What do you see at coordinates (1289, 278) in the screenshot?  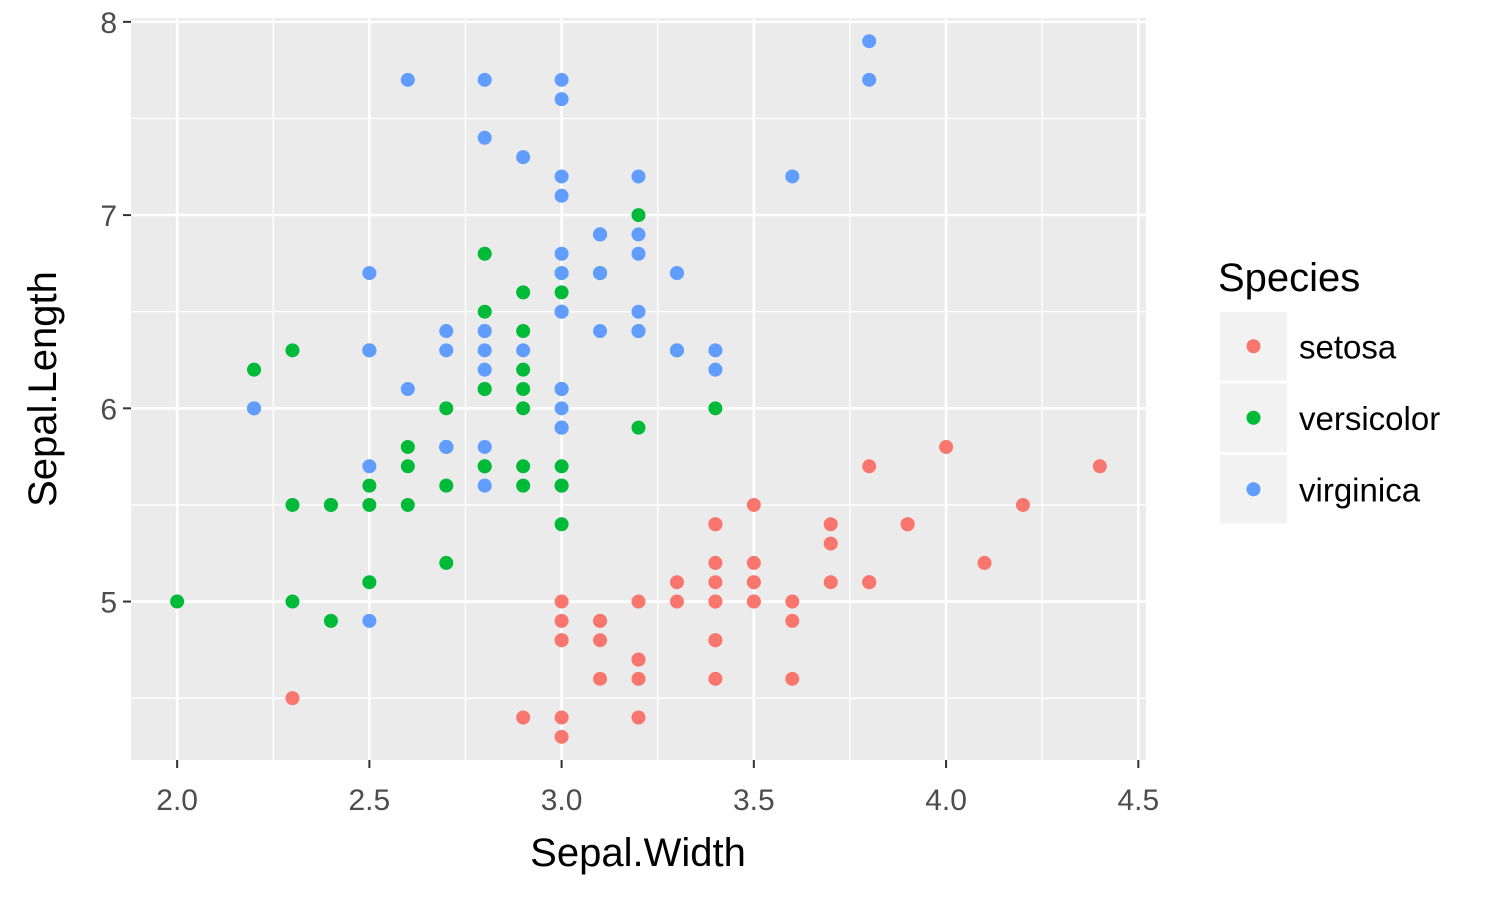 I see `legend-title: Species` at bounding box center [1289, 278].